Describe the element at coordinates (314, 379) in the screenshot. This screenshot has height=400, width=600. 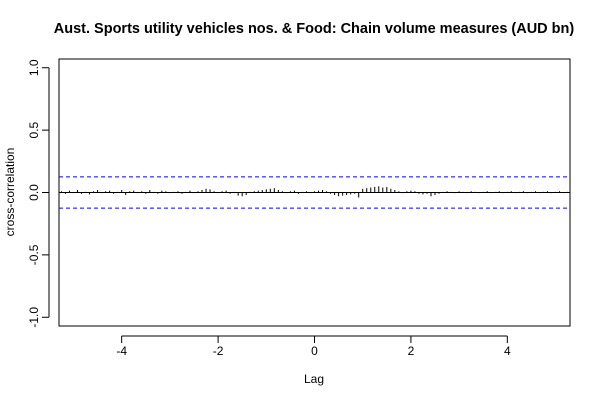
I see `x-axis-label: Lag` at that location.